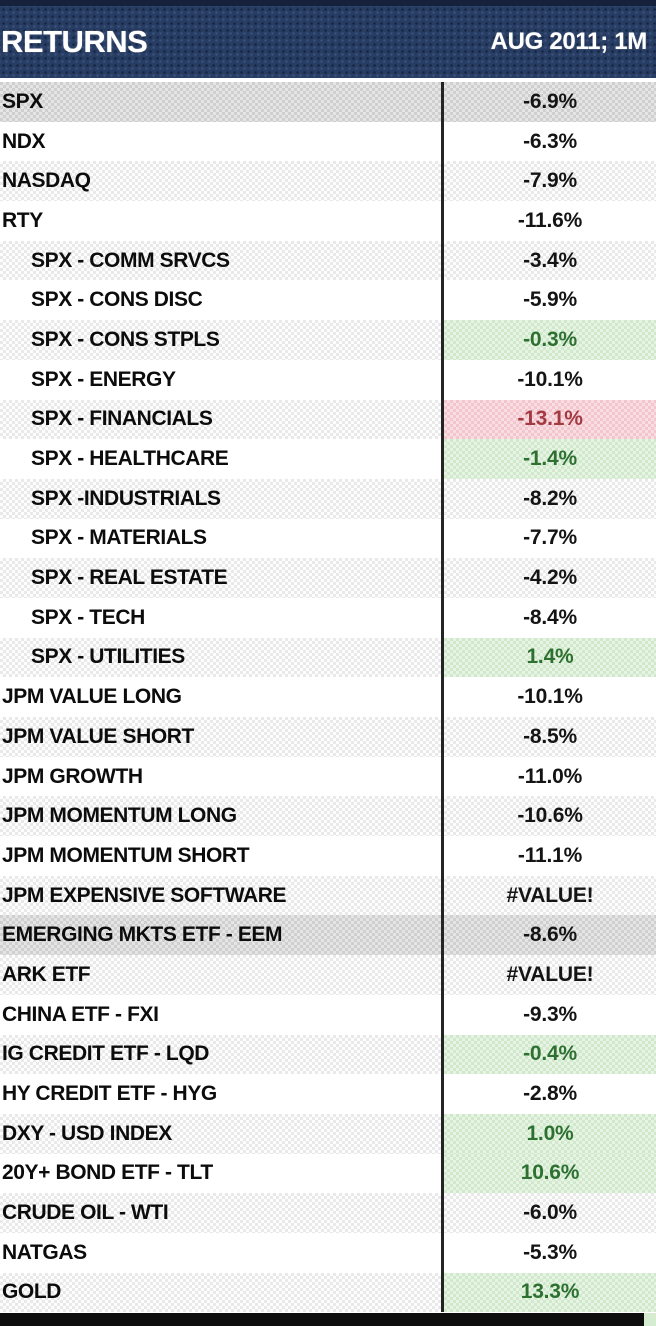 This screenshot has width=656, height=1326. What do you see at coordinates (220, 935) in the screenshot?
I see `instrument-cell: EMERGING MKTS ETF - EEM` at bounding box center [220, 935].